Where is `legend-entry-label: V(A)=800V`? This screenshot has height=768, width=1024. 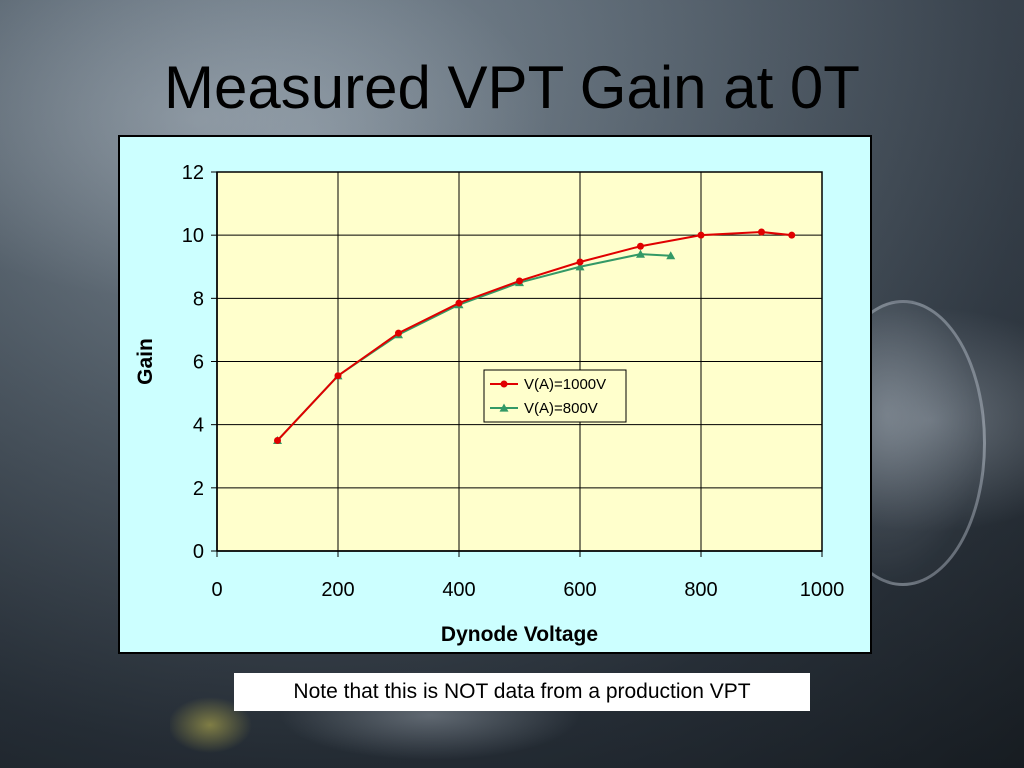 legend-entry-label: V(A)=800V is located at coordinates (561, 408).